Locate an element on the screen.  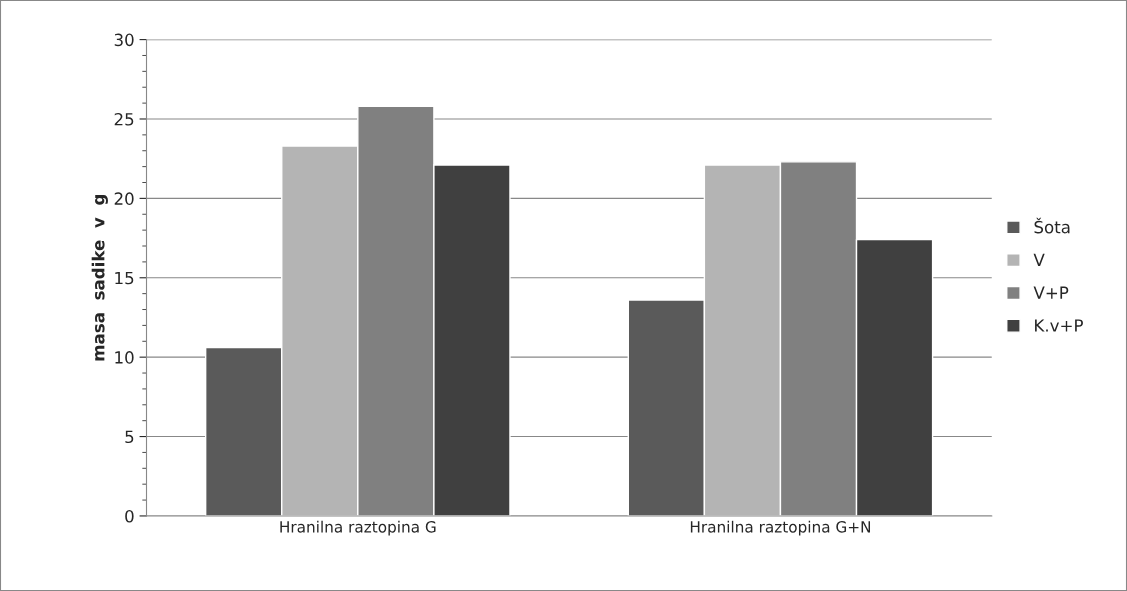
y-tick-label: 5 is located at coordinates (129, 437).